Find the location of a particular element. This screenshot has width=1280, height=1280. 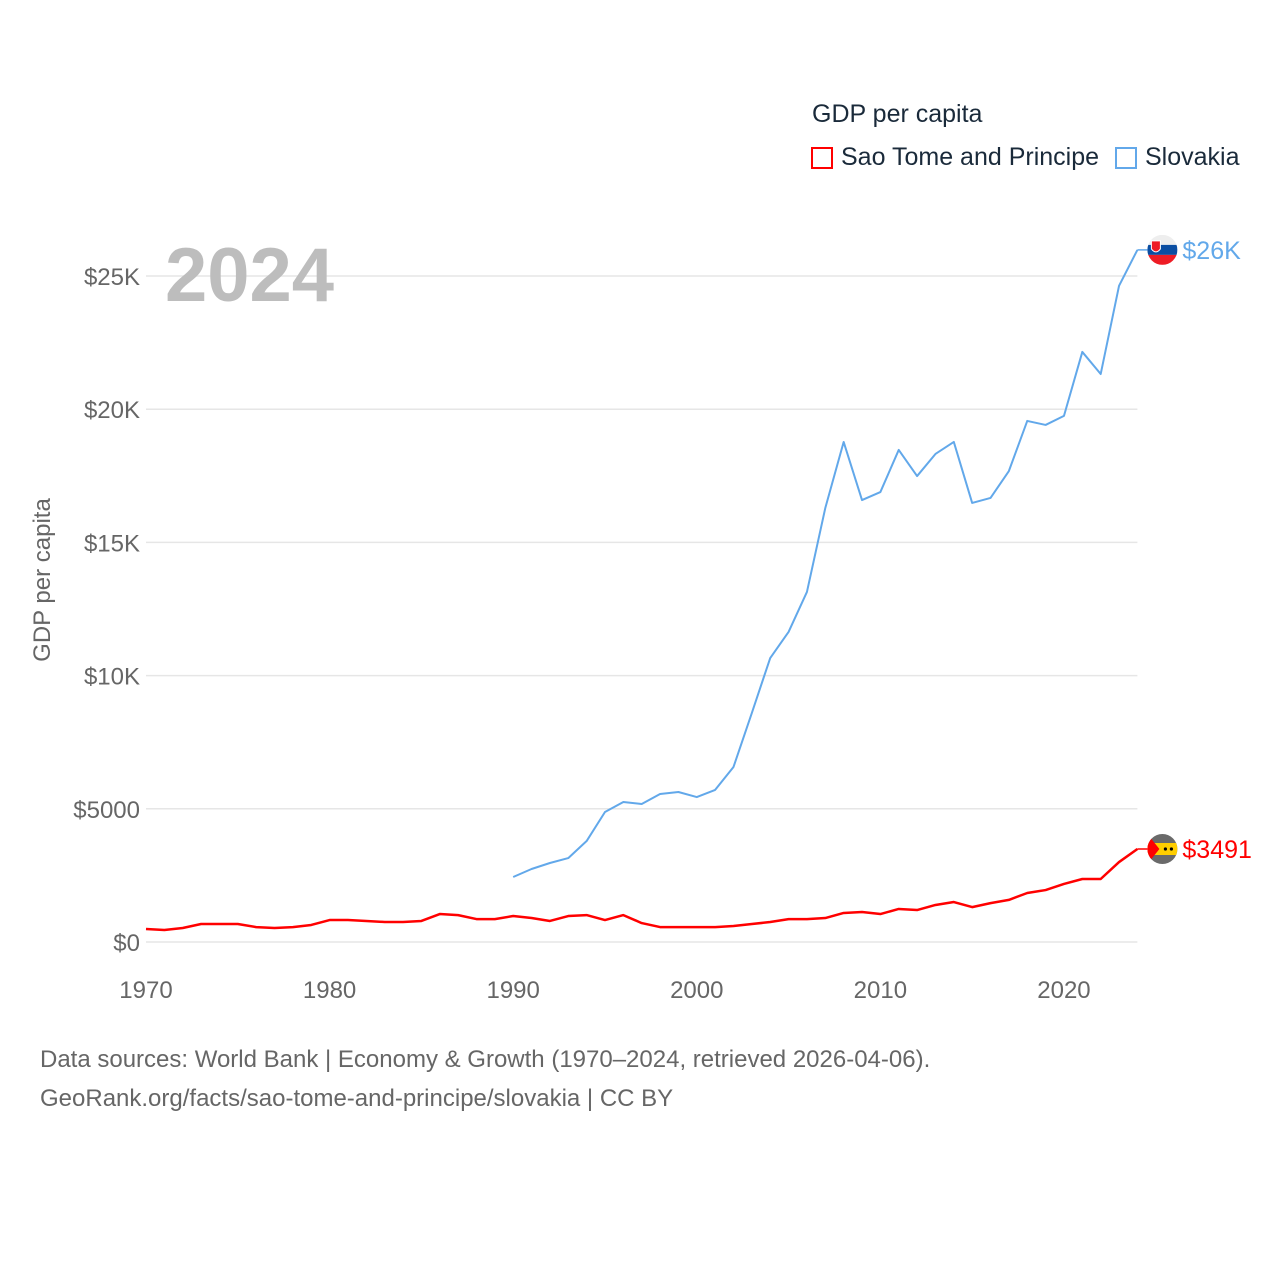

end-value-label: $26K is located at coordinates (1211, 251).